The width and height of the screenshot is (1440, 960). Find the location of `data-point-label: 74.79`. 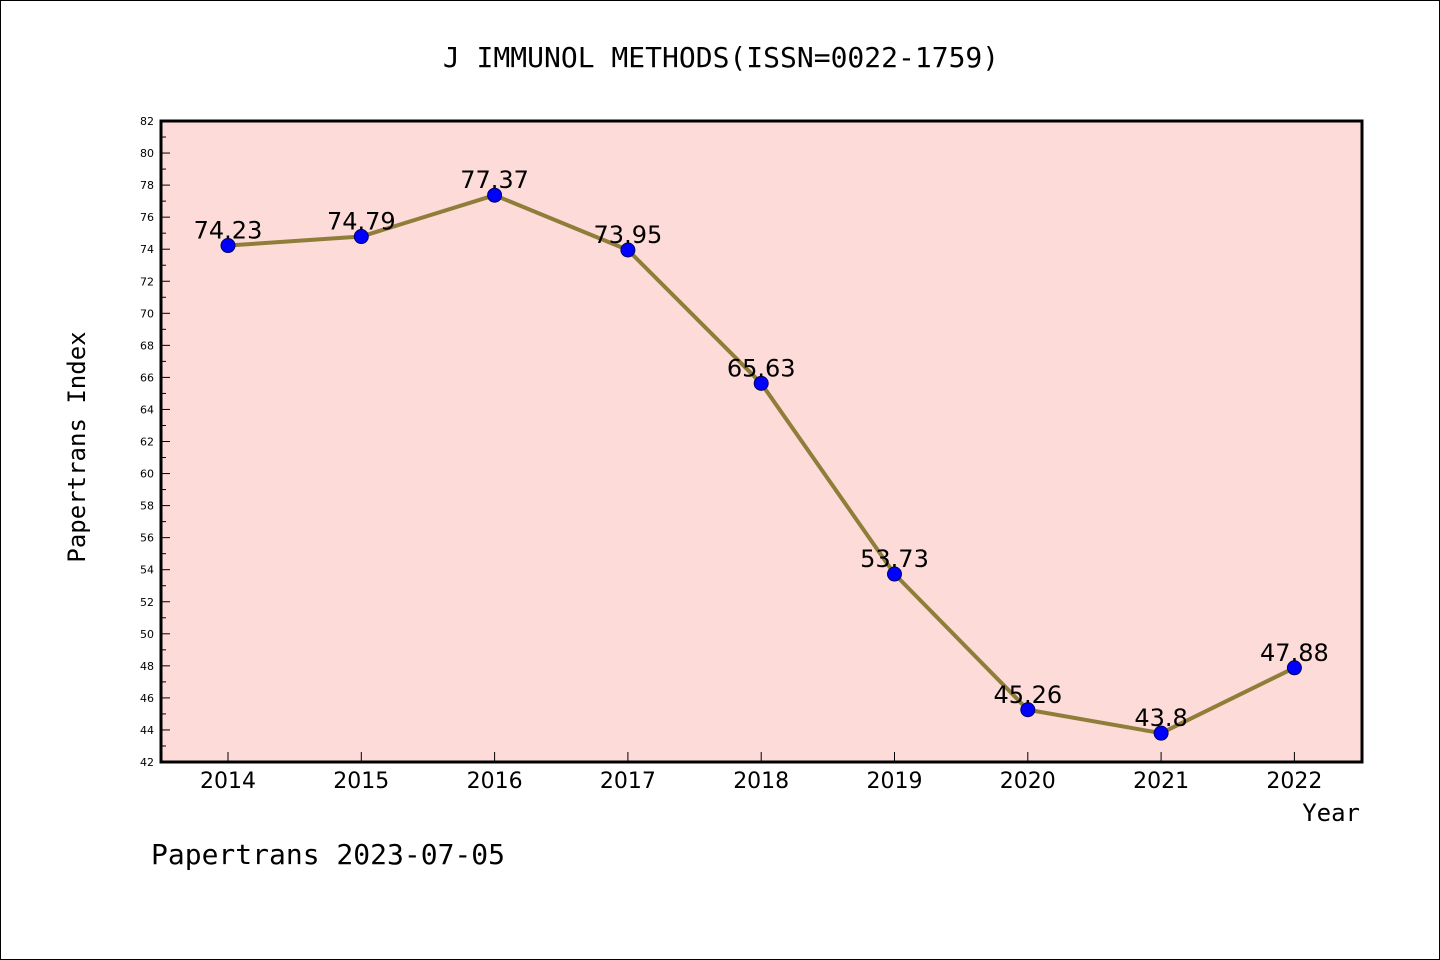

data-point-label: 74.79 is located at coordinates (361, 222).